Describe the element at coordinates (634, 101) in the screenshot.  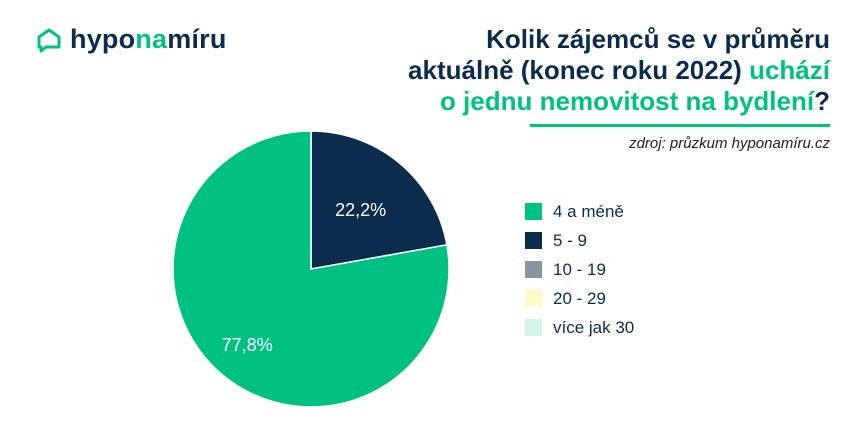
I see `title-line-3: o jednu nemovitost na bydlení?` at that location.